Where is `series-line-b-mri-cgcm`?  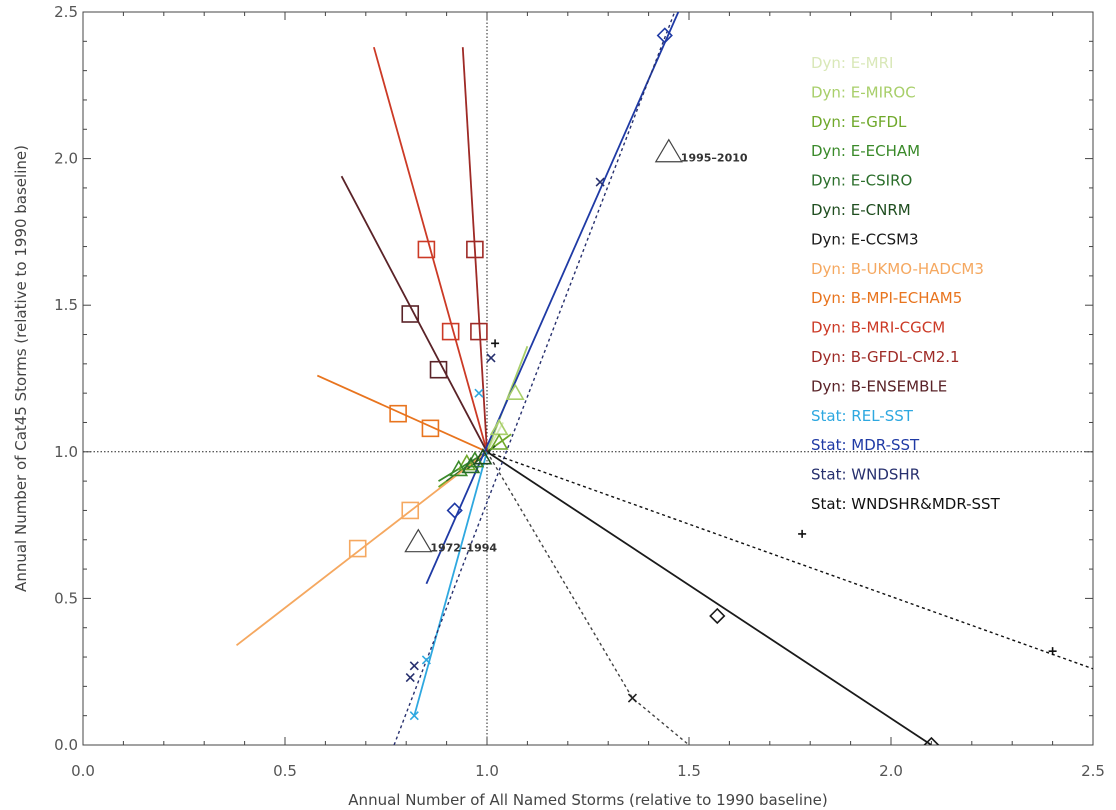
series-line-b-mri-cgcm is located at coordinates (430, 249).